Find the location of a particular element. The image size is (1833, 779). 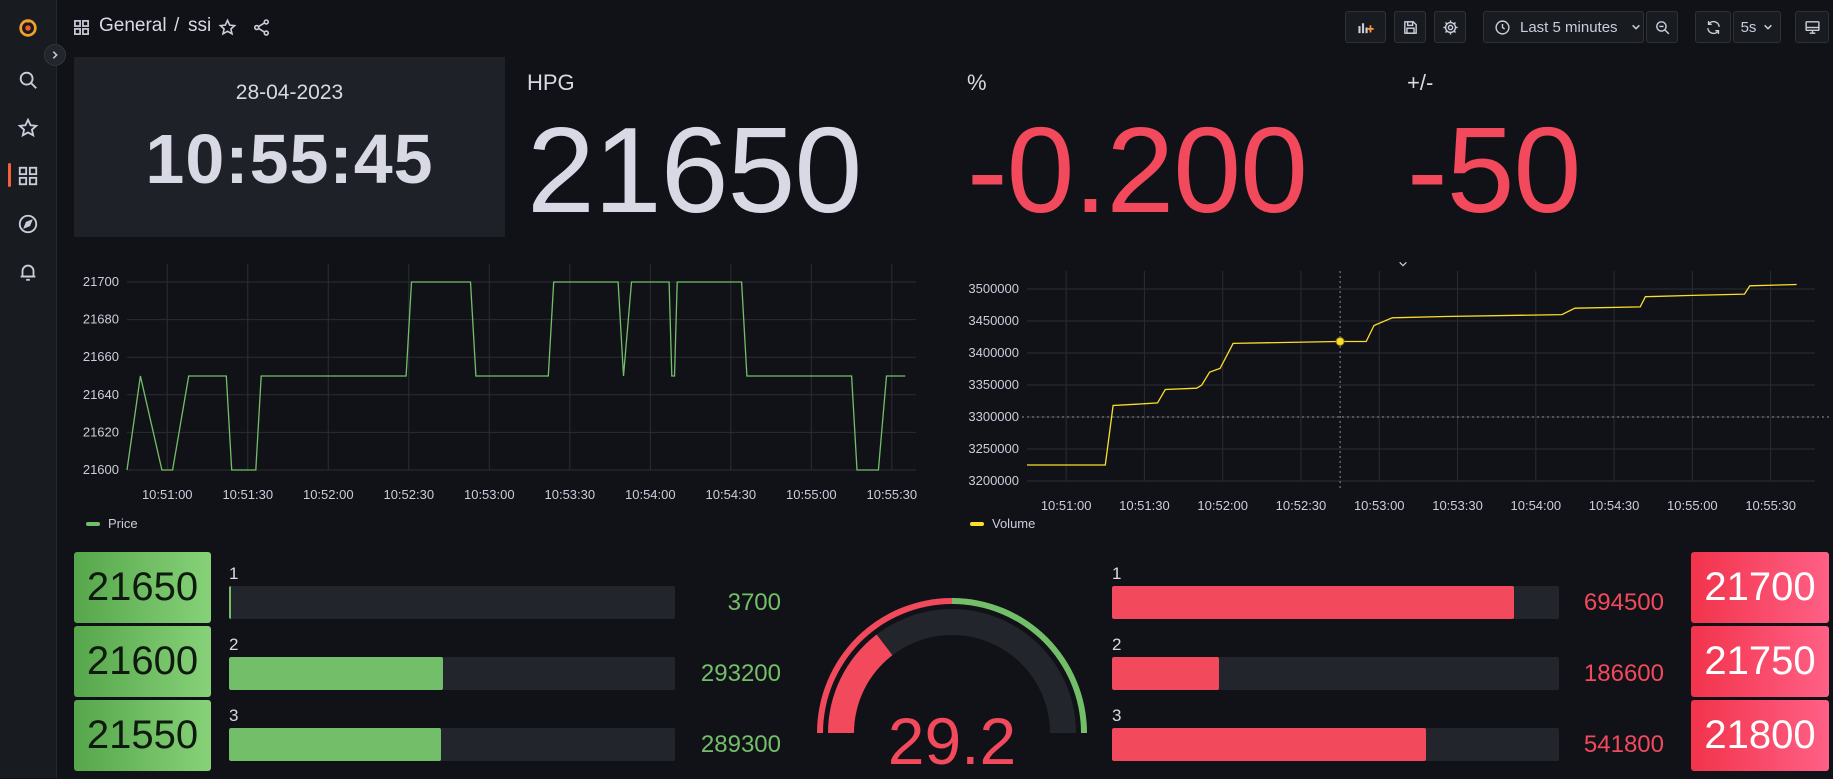

dashboard-settings-button is located at coordinates (1450, 27).